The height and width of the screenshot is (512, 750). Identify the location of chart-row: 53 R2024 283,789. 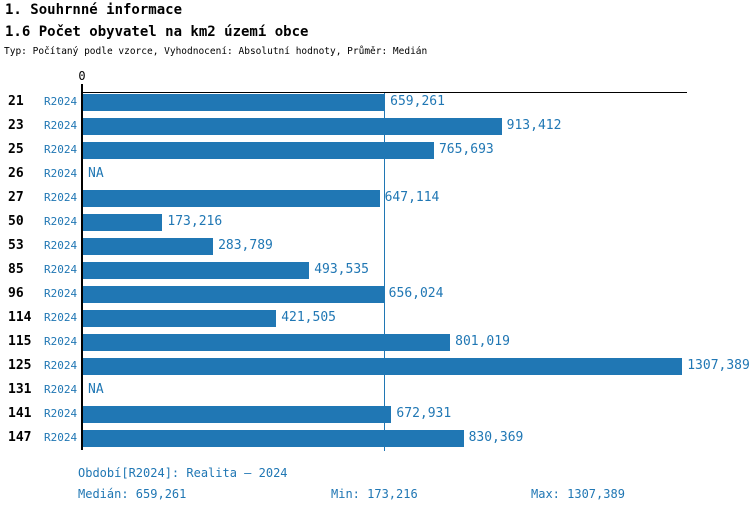
(375, 246).